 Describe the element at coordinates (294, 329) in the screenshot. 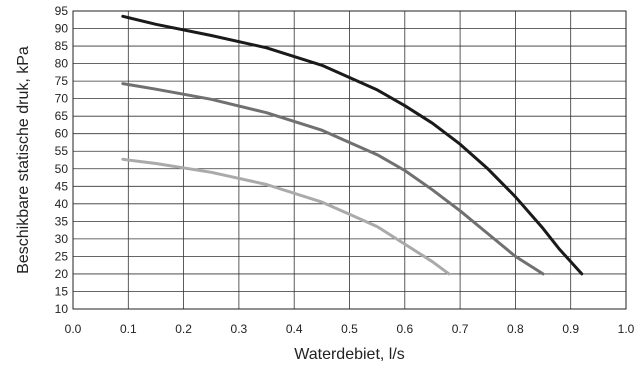

I see `x-tick-label: 0.4` at that location.